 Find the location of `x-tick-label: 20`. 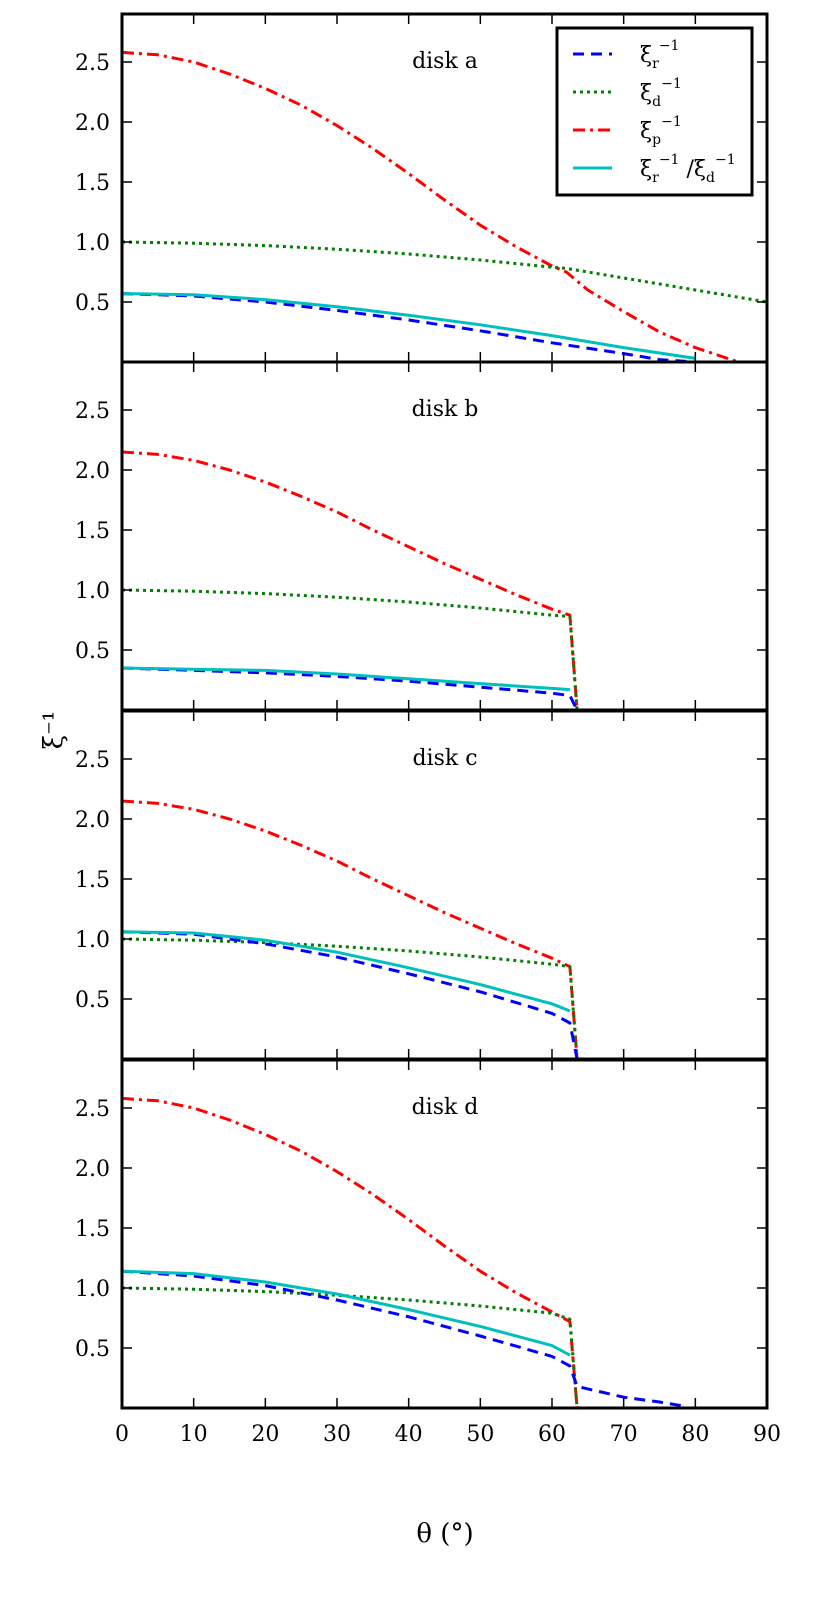

x-tick-label: 20 is located at coordinates (265, 1434).